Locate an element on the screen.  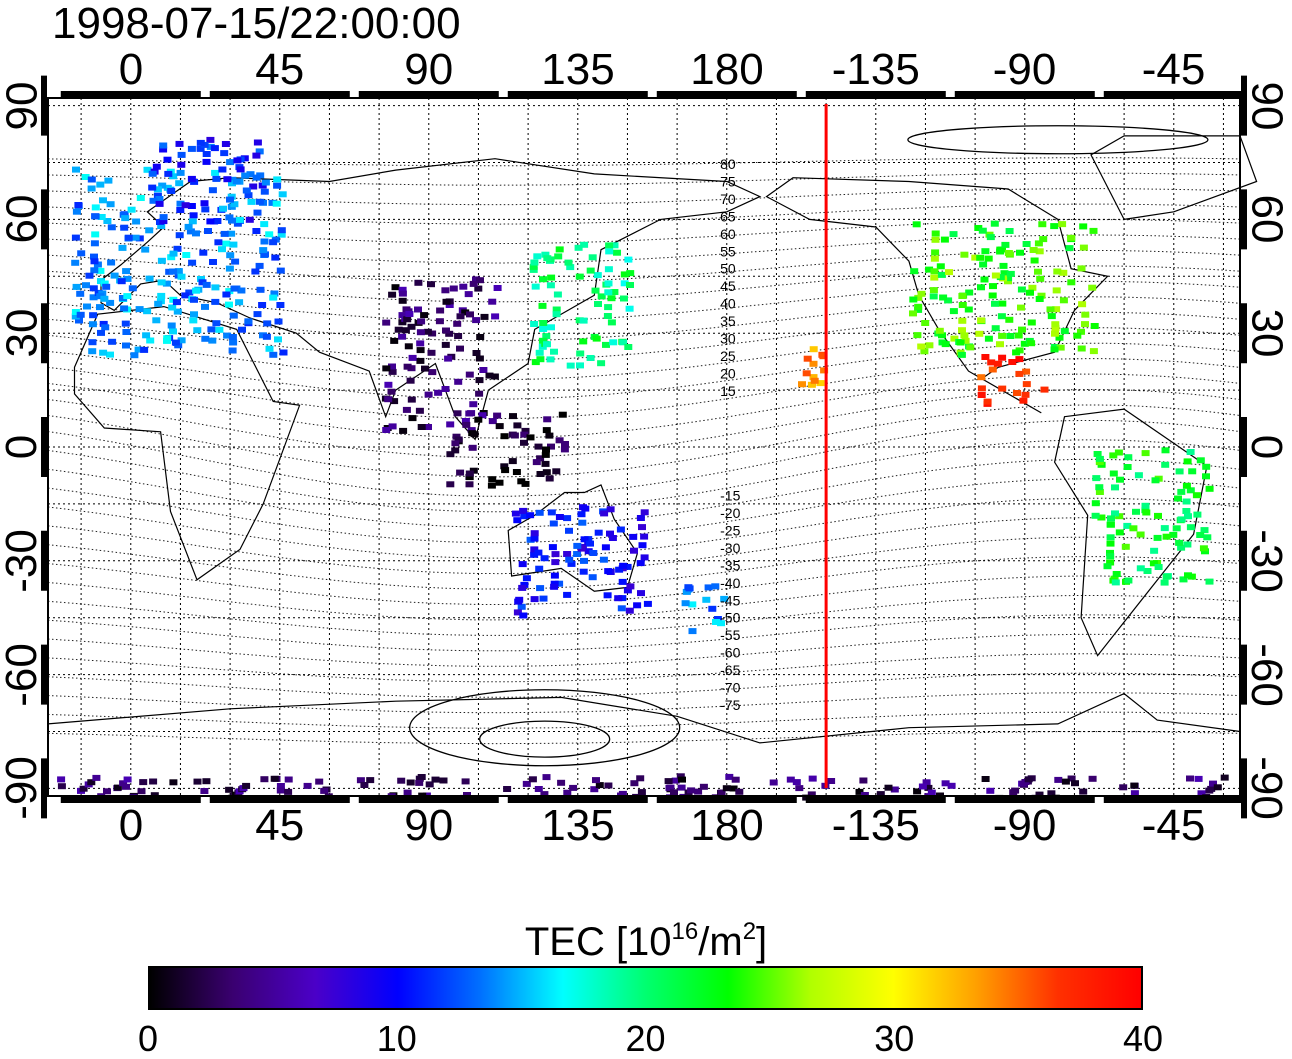
x-tick-label-top: 0 is located at coordinates (131, 69).